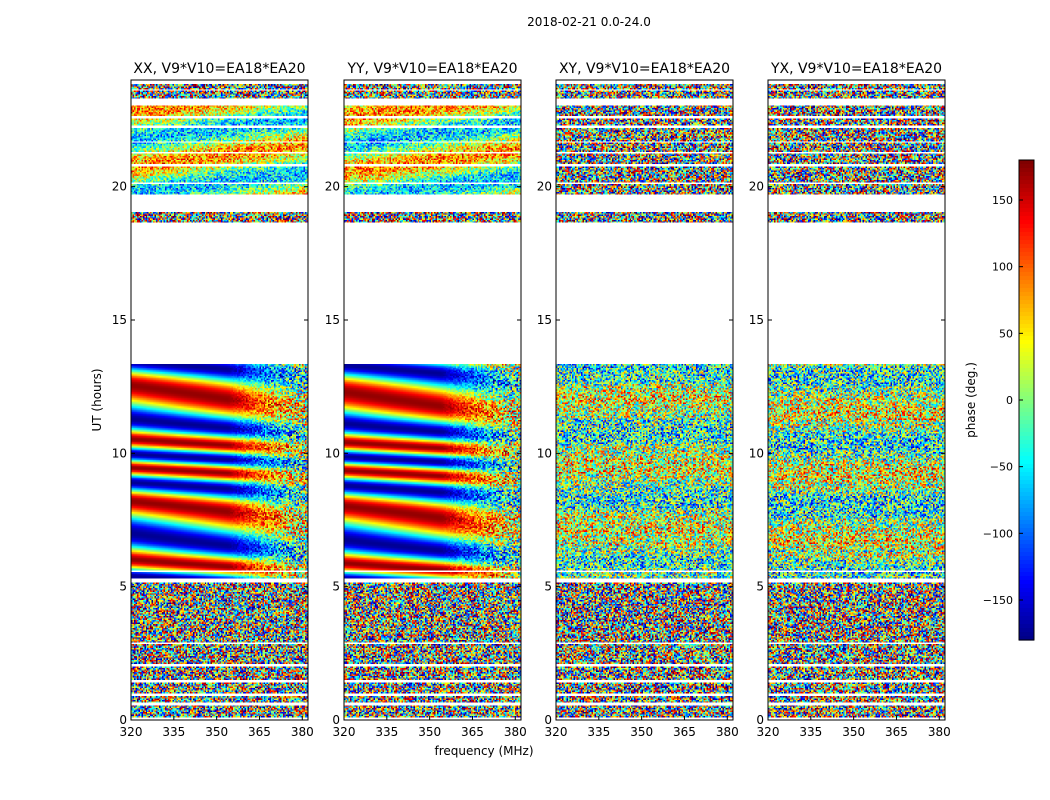 The height and width of the screenshot is (800, 1050). I want to click on colorbar: 150 100 50 0 −50 −100 −150, so click(1009, 400).